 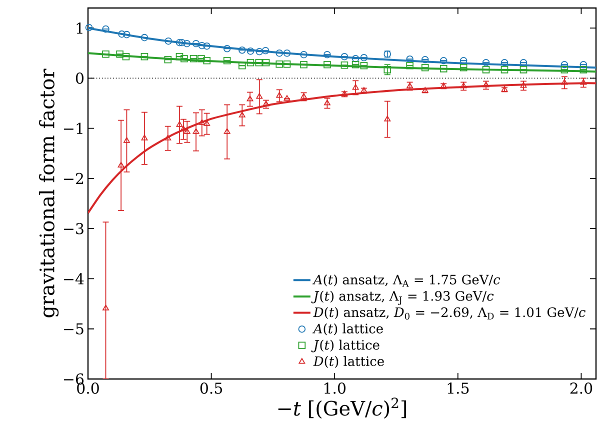 I want to click on line-series, so click(x=342, y=62).